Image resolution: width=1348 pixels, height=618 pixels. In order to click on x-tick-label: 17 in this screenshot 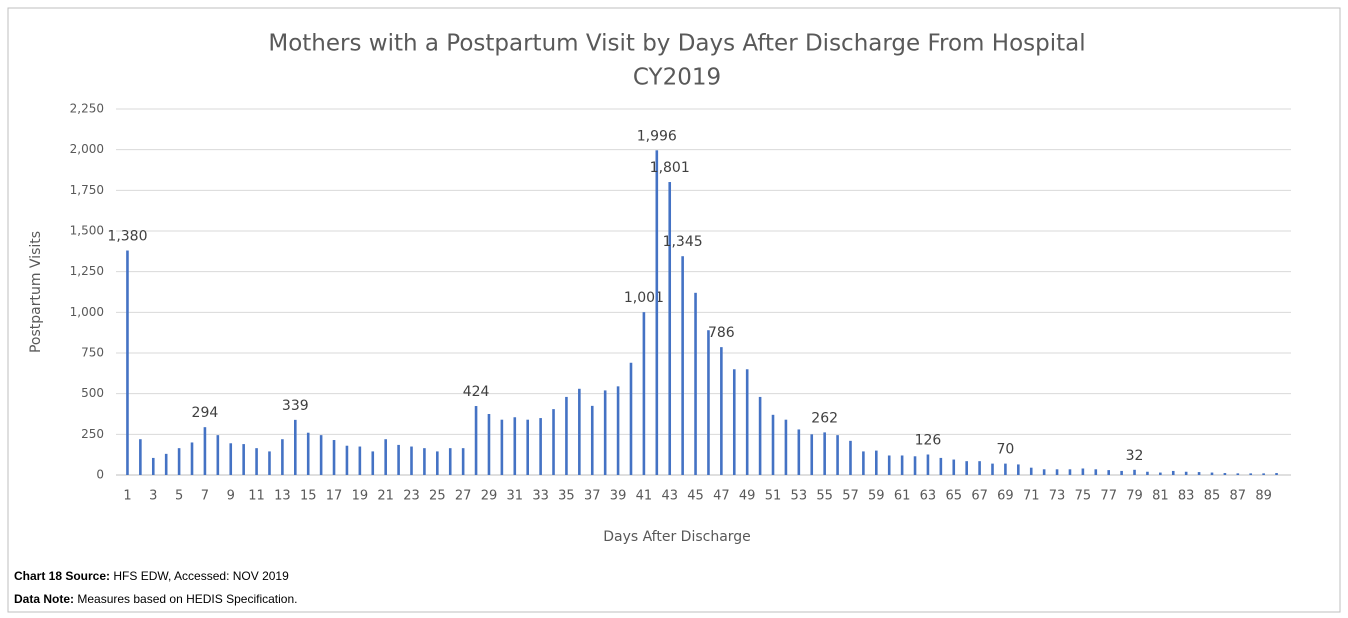, I will do `click(334, 496)`.